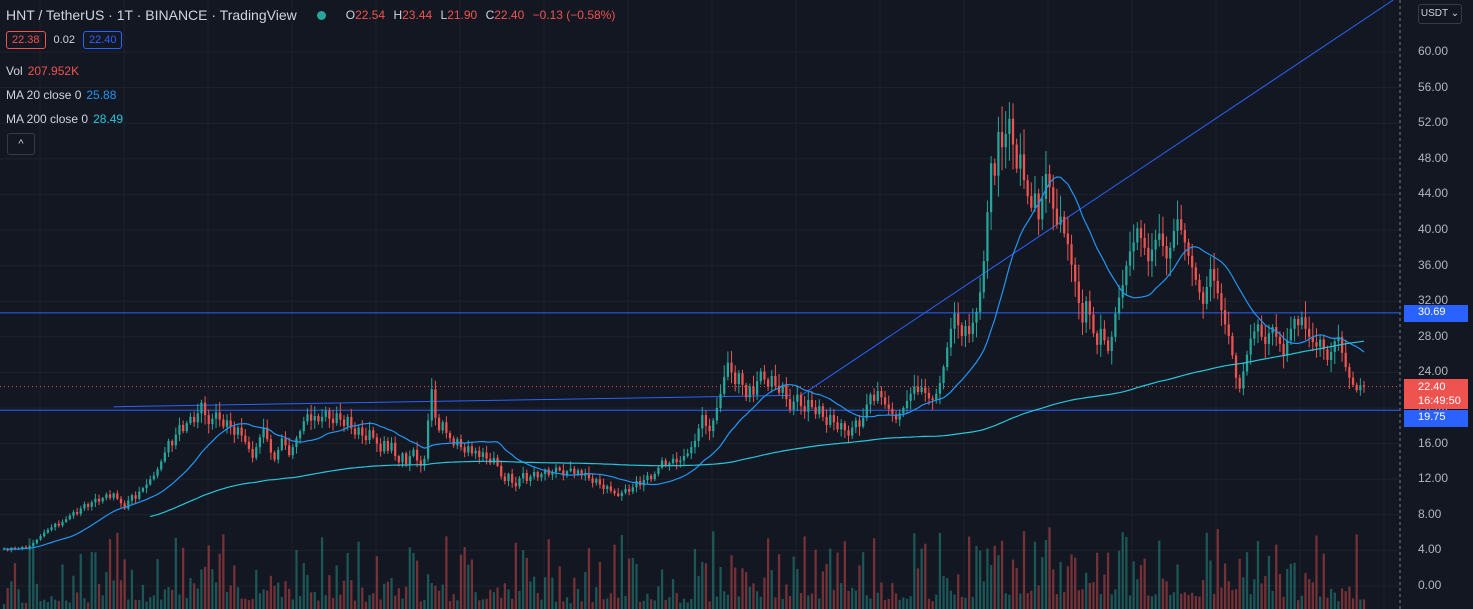 The height and width of the screenshot is (609, 1473). What do you see at coordinates (42, 71) in the screenshot?
I see `volume-indicator: Vol 207.952K` at bounding box center [42, 71].